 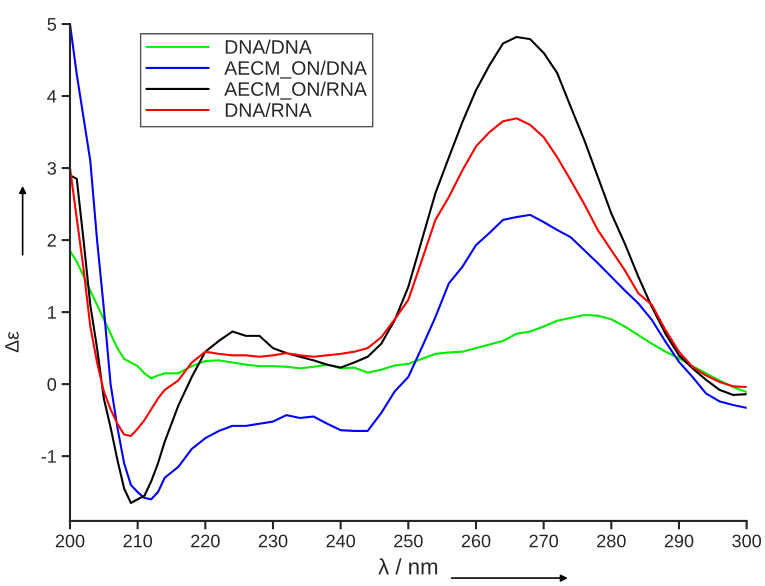 I want to click on x-tick-label: 240, so click(x=341, y=541).